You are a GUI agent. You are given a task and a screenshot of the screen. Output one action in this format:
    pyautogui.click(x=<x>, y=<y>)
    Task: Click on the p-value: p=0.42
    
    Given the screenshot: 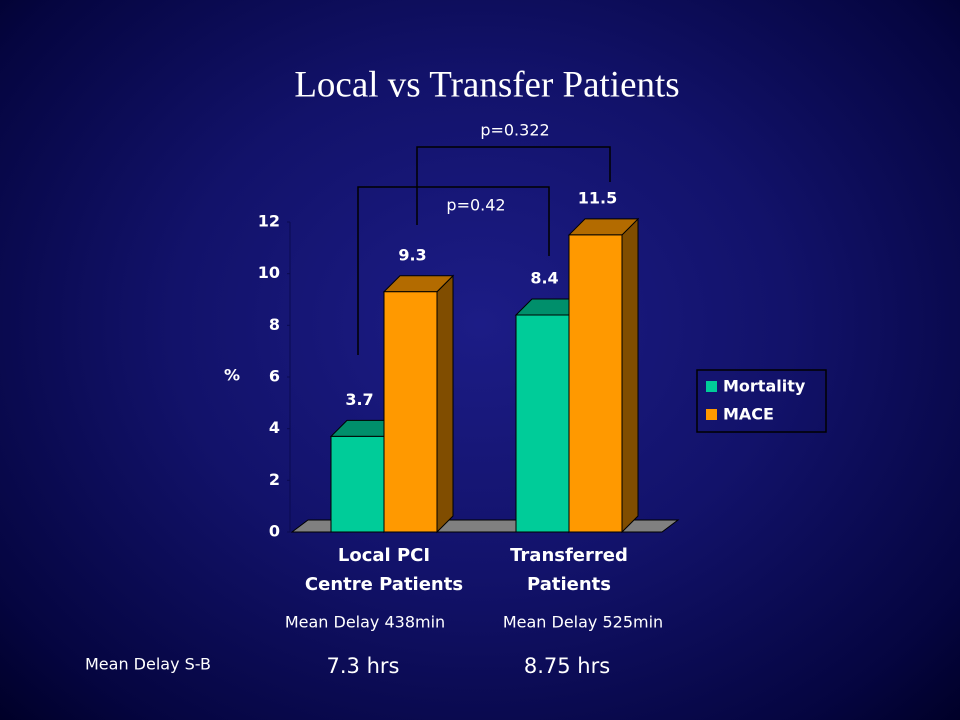 What is the action you would take?
    pyautogui.click(x=475, y=205)
    